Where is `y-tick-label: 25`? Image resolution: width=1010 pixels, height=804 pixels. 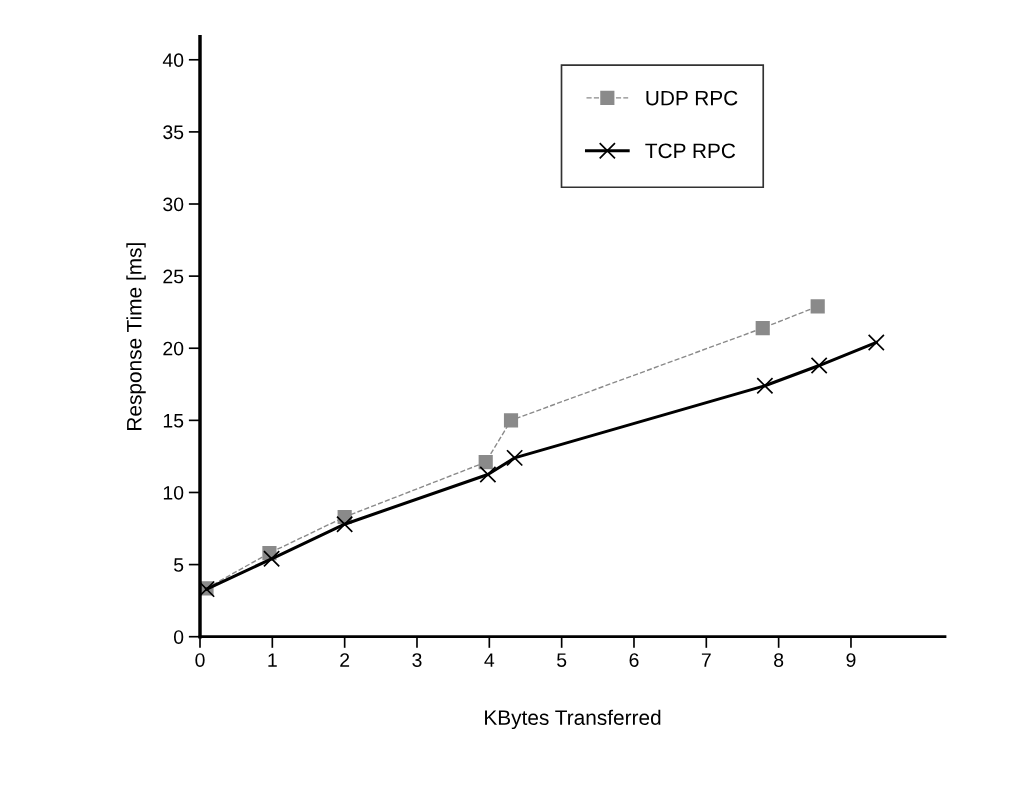
y-tick-label: 25 is located at coordinates (173, 276).